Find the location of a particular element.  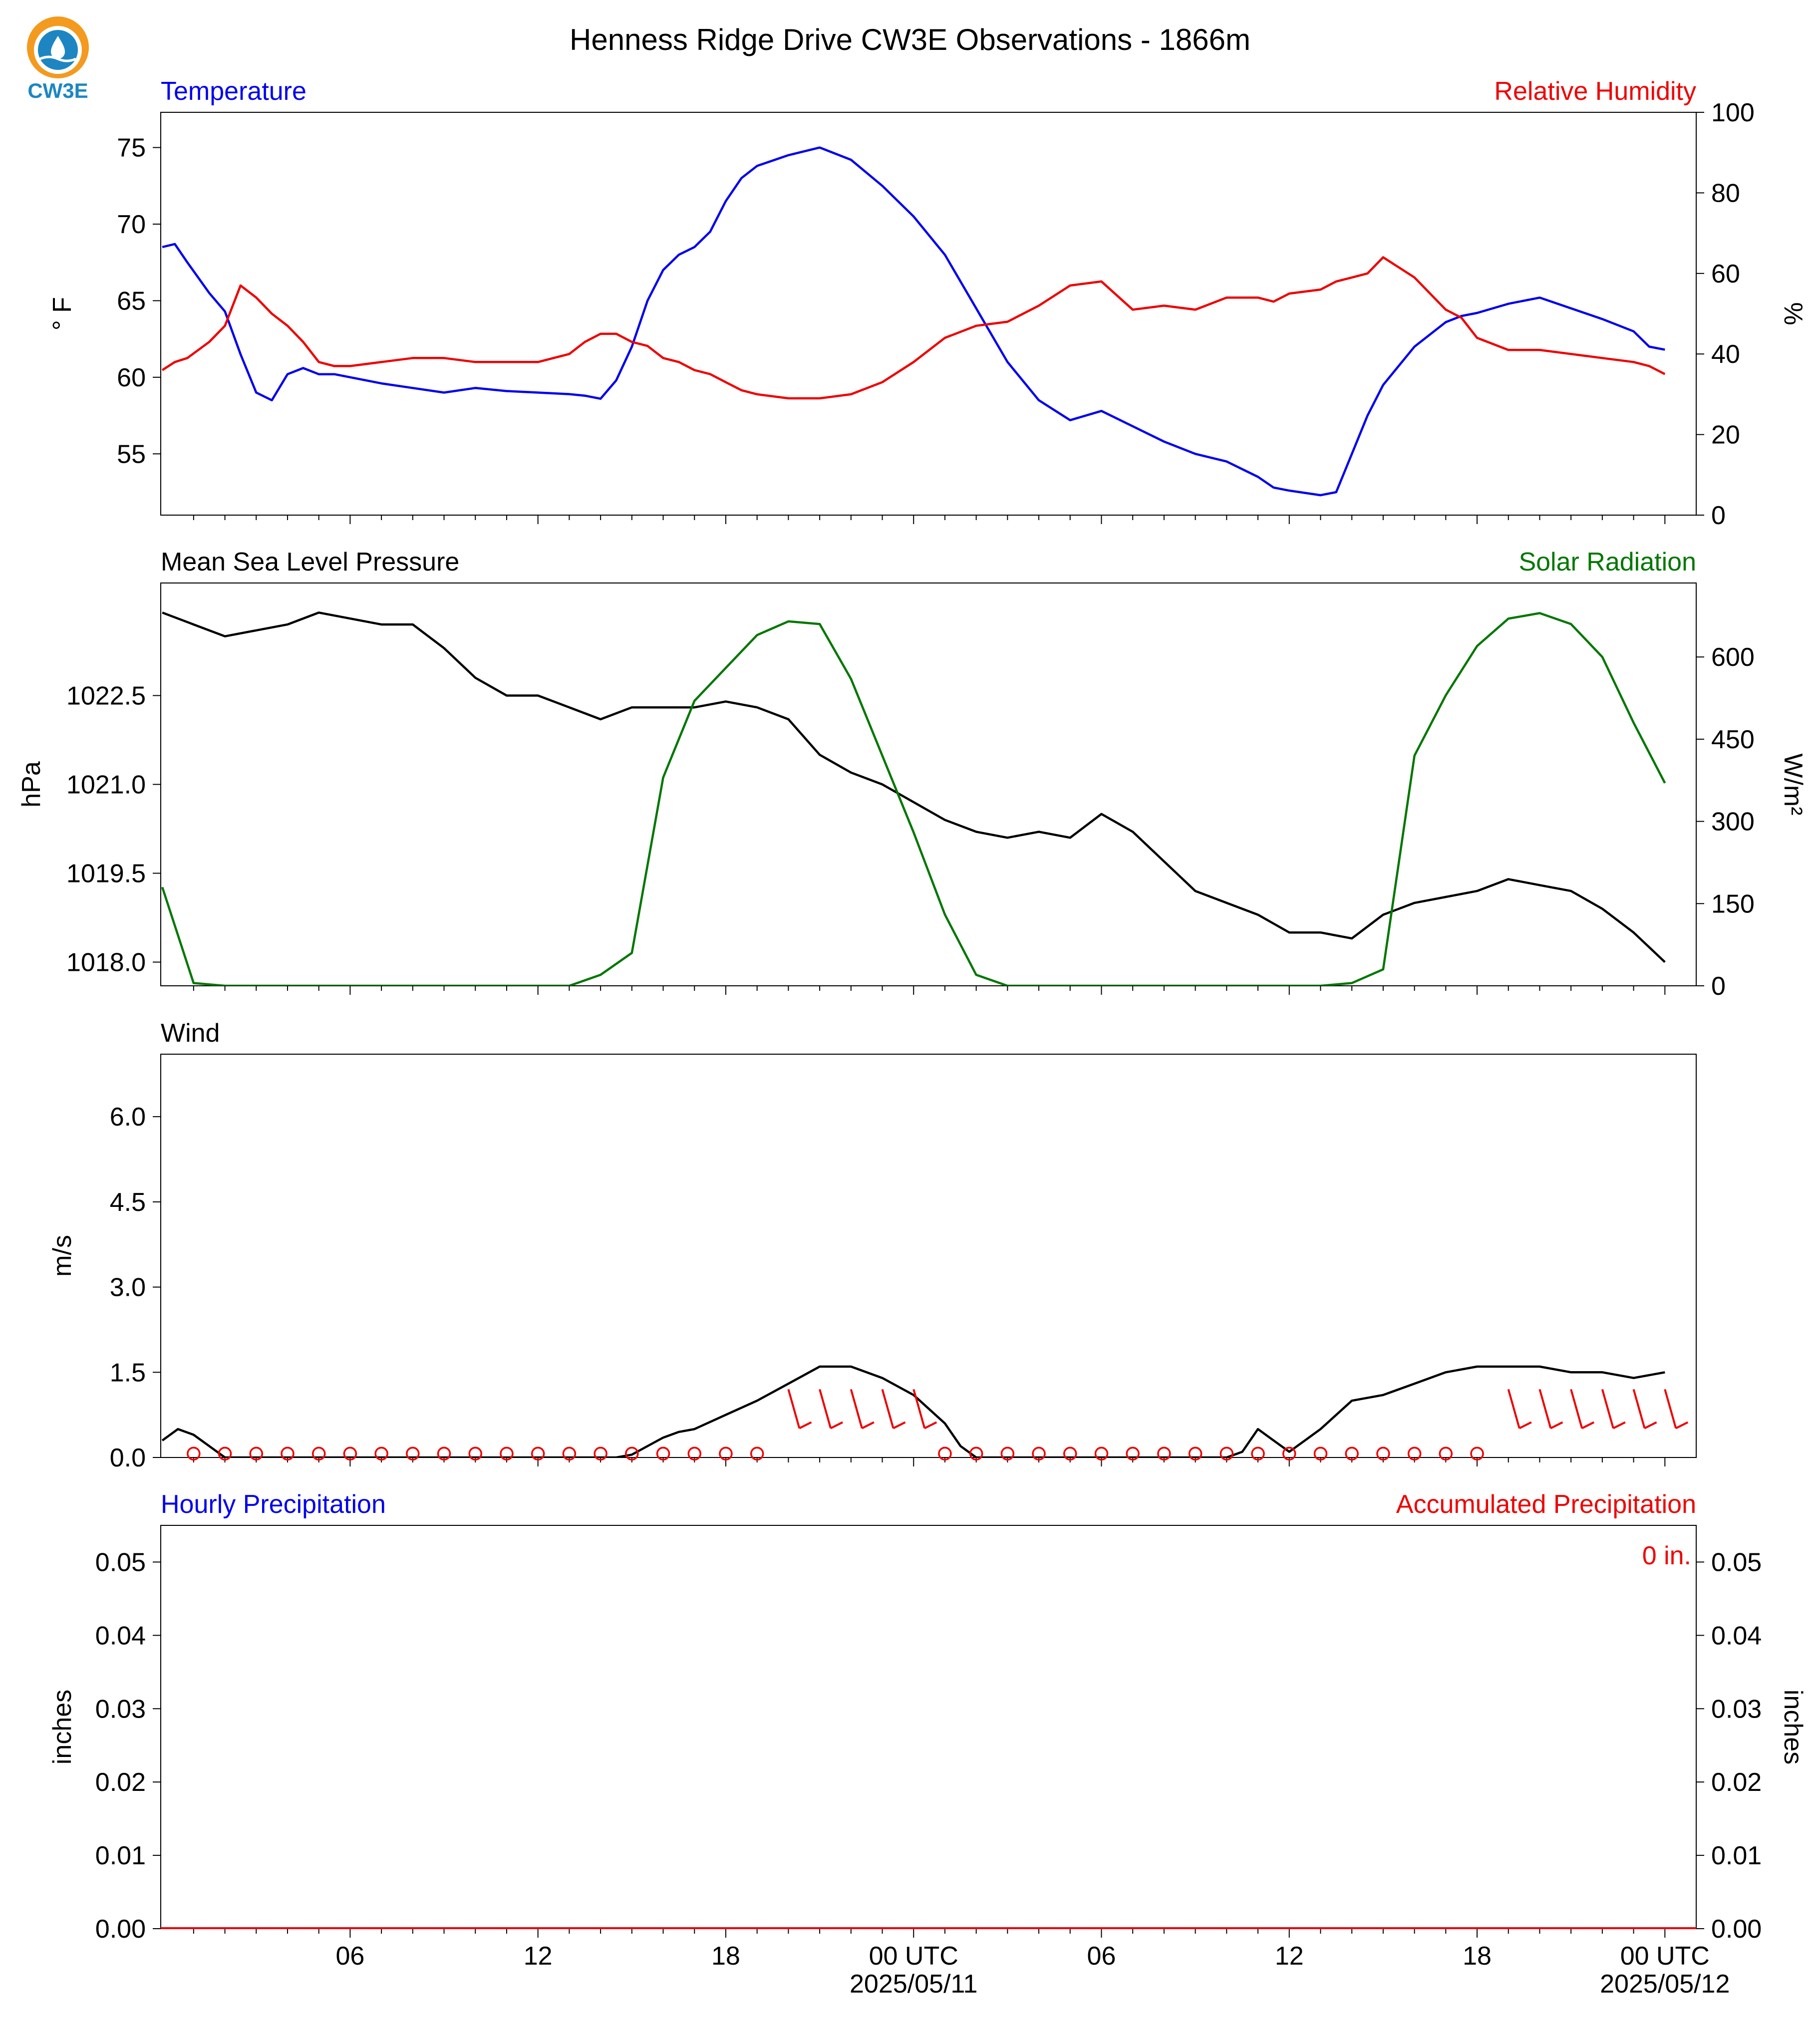

y-axis-label-left: m/s is located at coordinates (62, 1256).